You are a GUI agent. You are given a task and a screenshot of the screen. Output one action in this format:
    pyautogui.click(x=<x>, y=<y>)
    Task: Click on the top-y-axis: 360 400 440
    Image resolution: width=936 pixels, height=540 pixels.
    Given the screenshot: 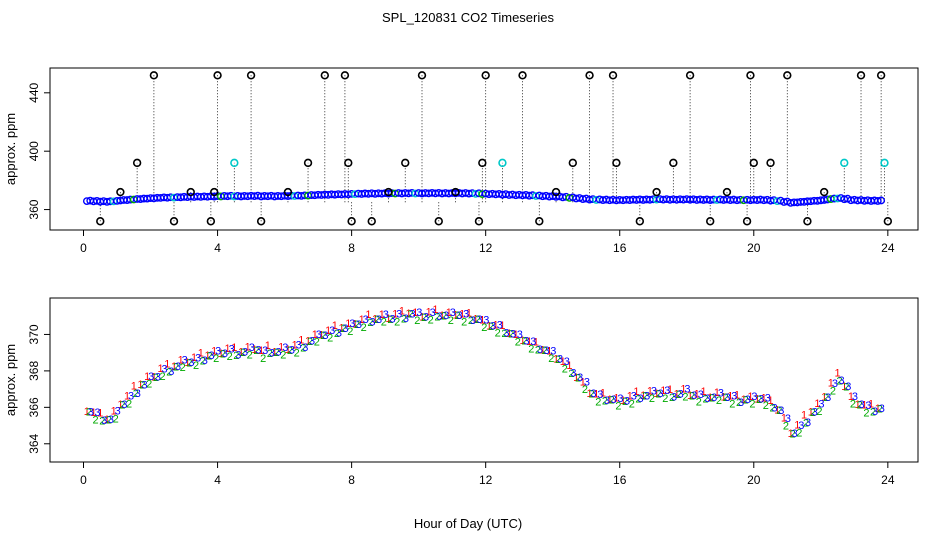 What is the action you would take?
    pyautogui.click(x=38, y=151)
    